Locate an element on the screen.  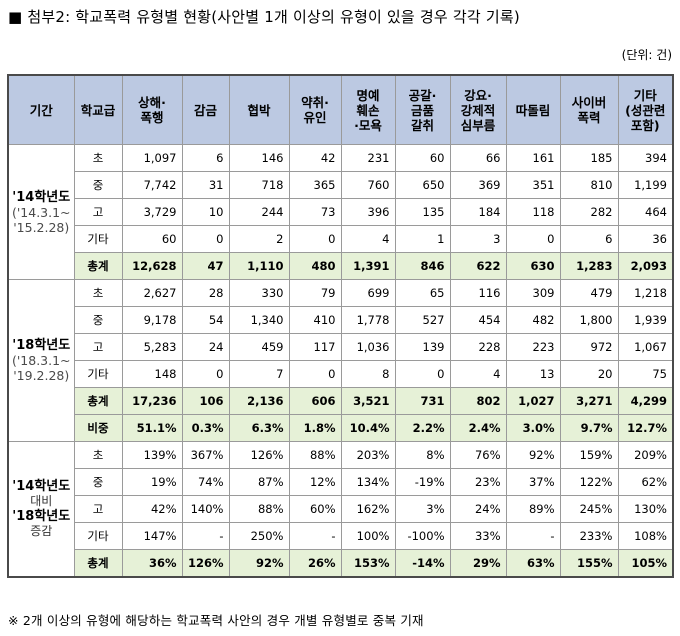
value-cell: 88% is located at coordinates (259, 509).